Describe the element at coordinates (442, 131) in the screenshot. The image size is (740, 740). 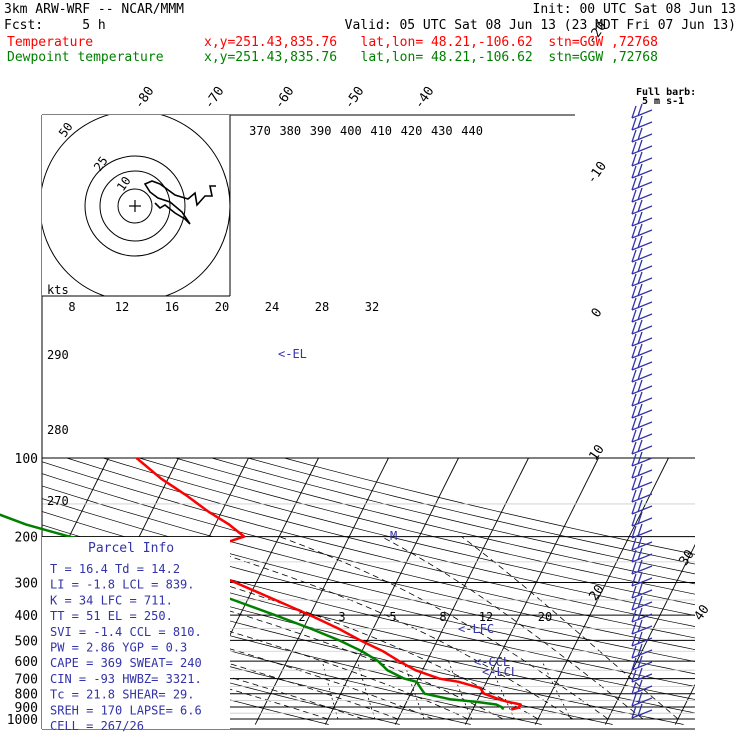
I see `theta-e-label: 430` at that location.